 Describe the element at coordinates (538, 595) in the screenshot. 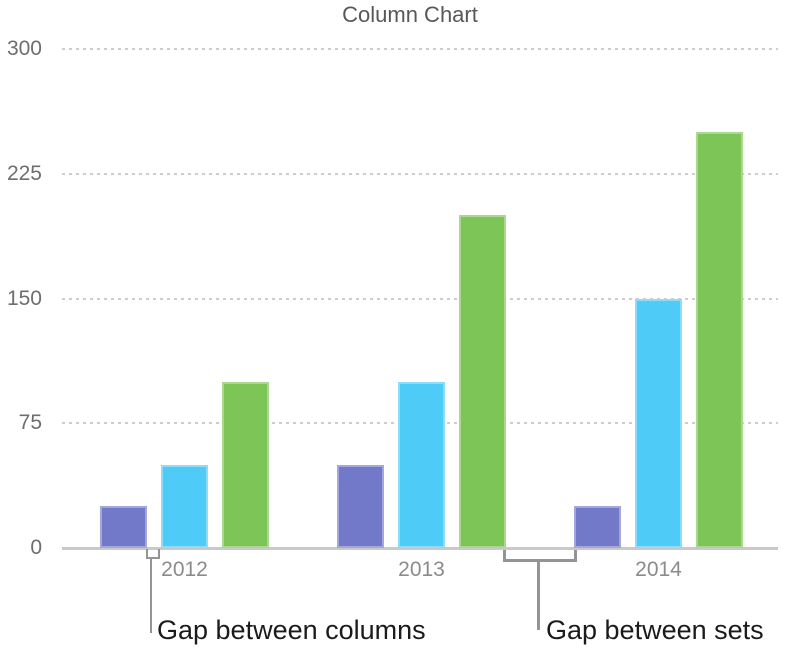

I see `gap-between-sets-pointer-line` at that location.